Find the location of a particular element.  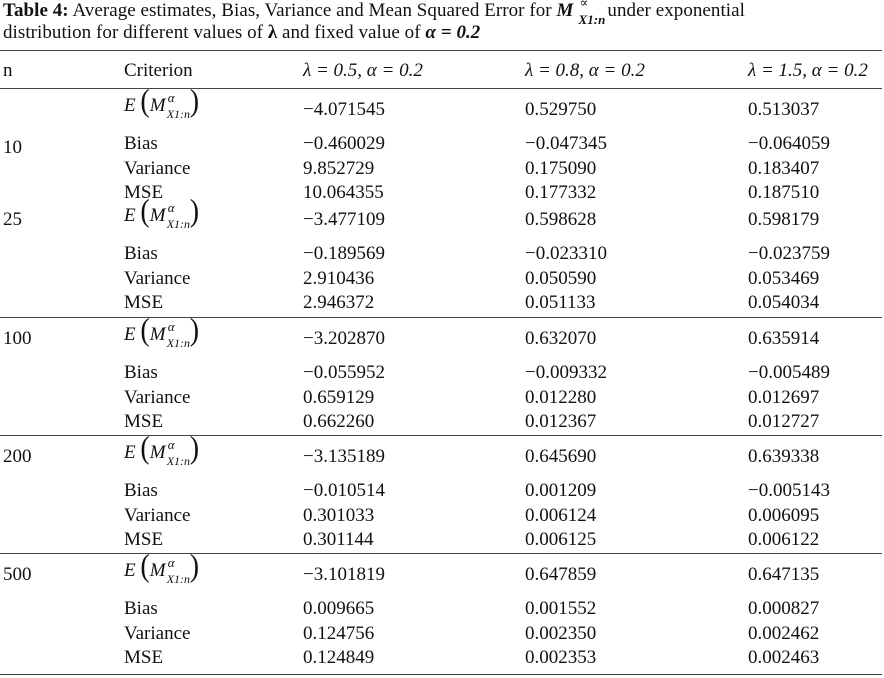

alpha-fixed: α = 0.2 is located at coordinates (453, 32).